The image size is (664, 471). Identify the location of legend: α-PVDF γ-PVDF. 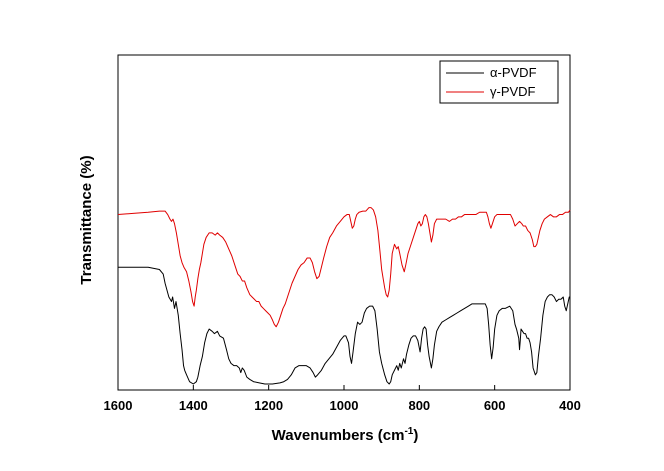
(499, 82).